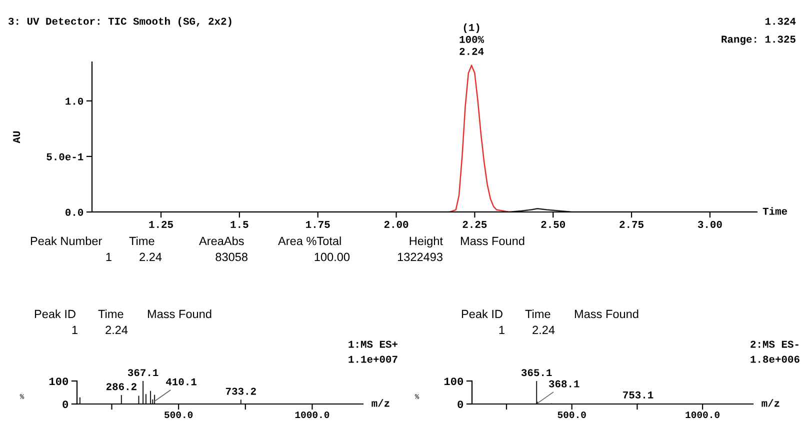 The height and width of the screenshot is (428, 804). Describe the element at coordinates (232, 257) in the screenshot. I see `text: 83058` at that location.